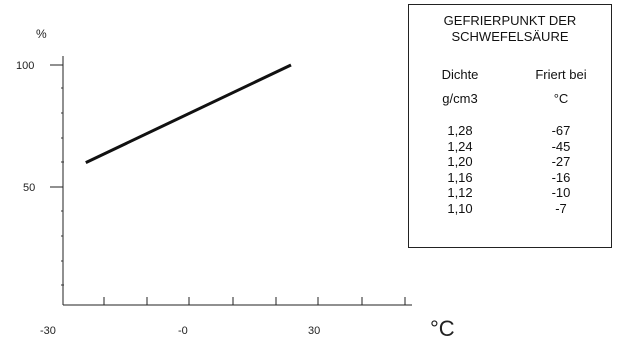  What do you see at coordinates (254, 301) in the screenshot?
I see `x-ticks` at bounding box center [254, 301].